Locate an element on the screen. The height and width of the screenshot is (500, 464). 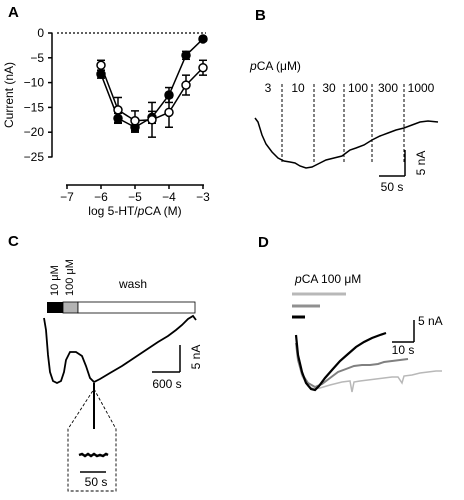
panel-b-concentration-label: 30 is located at coordinates (329, 88).